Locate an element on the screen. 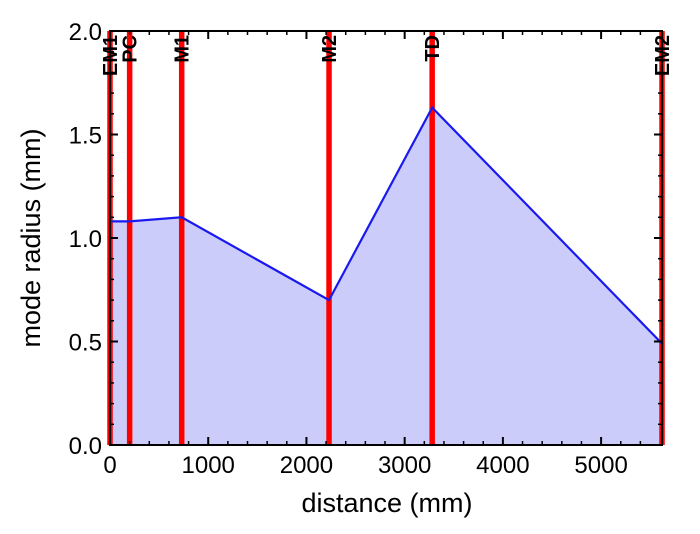  x-tick-label: 0 is located at coordinates (109, 465).